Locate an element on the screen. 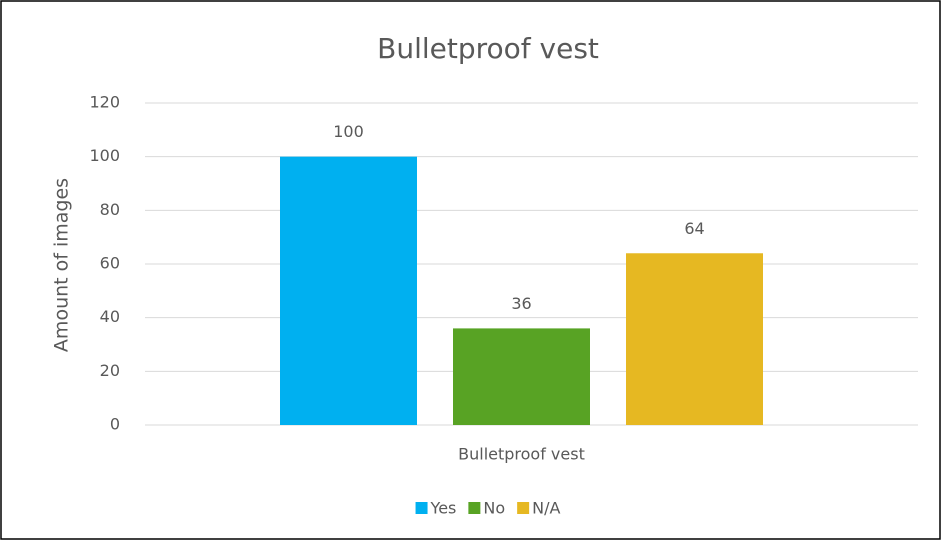 This screenshot has height=540, width=941. data-label: 36 is located at coordinates (521, 303).